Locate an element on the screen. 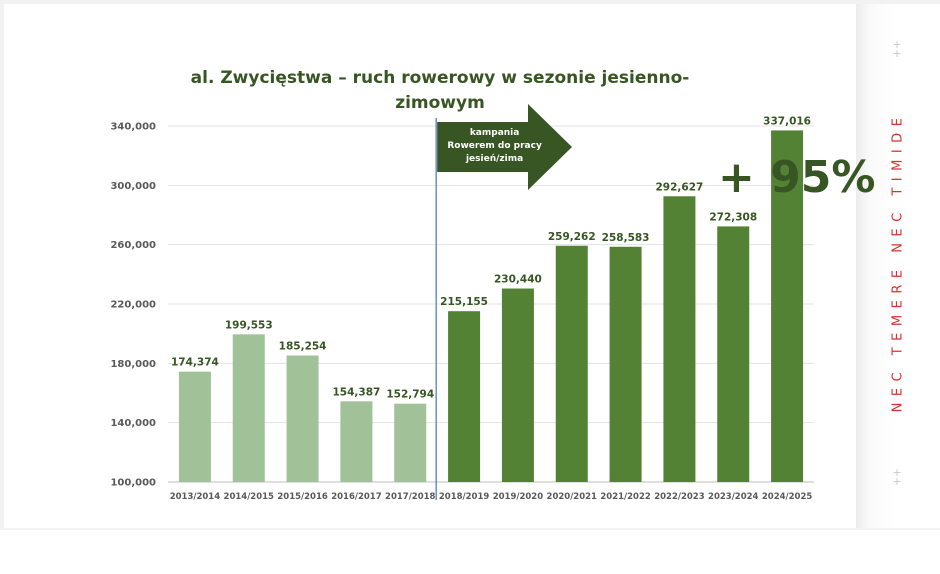 Image resolution: width=940 pixels, height=574 pixels. x-tick-label: 2021/2022 is located at coordinates (625, 497).